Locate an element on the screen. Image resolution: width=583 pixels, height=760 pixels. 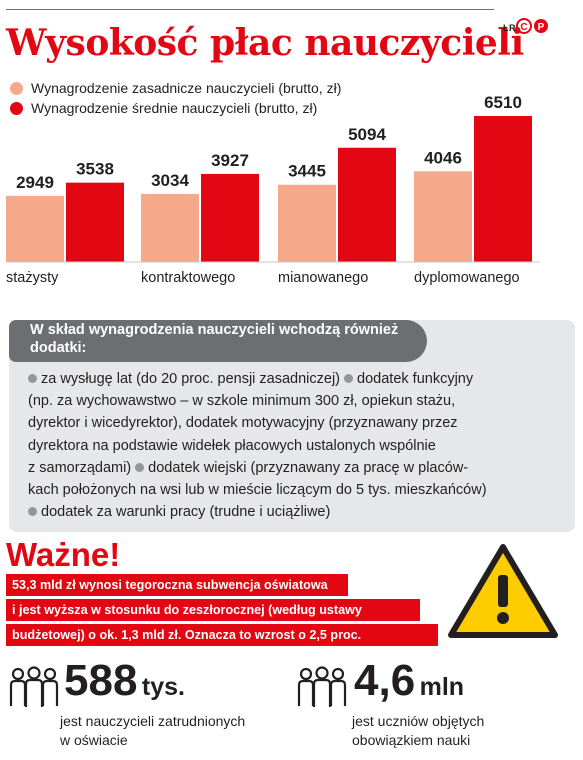
legend-swatch-base is located at coordinates (16, 88).